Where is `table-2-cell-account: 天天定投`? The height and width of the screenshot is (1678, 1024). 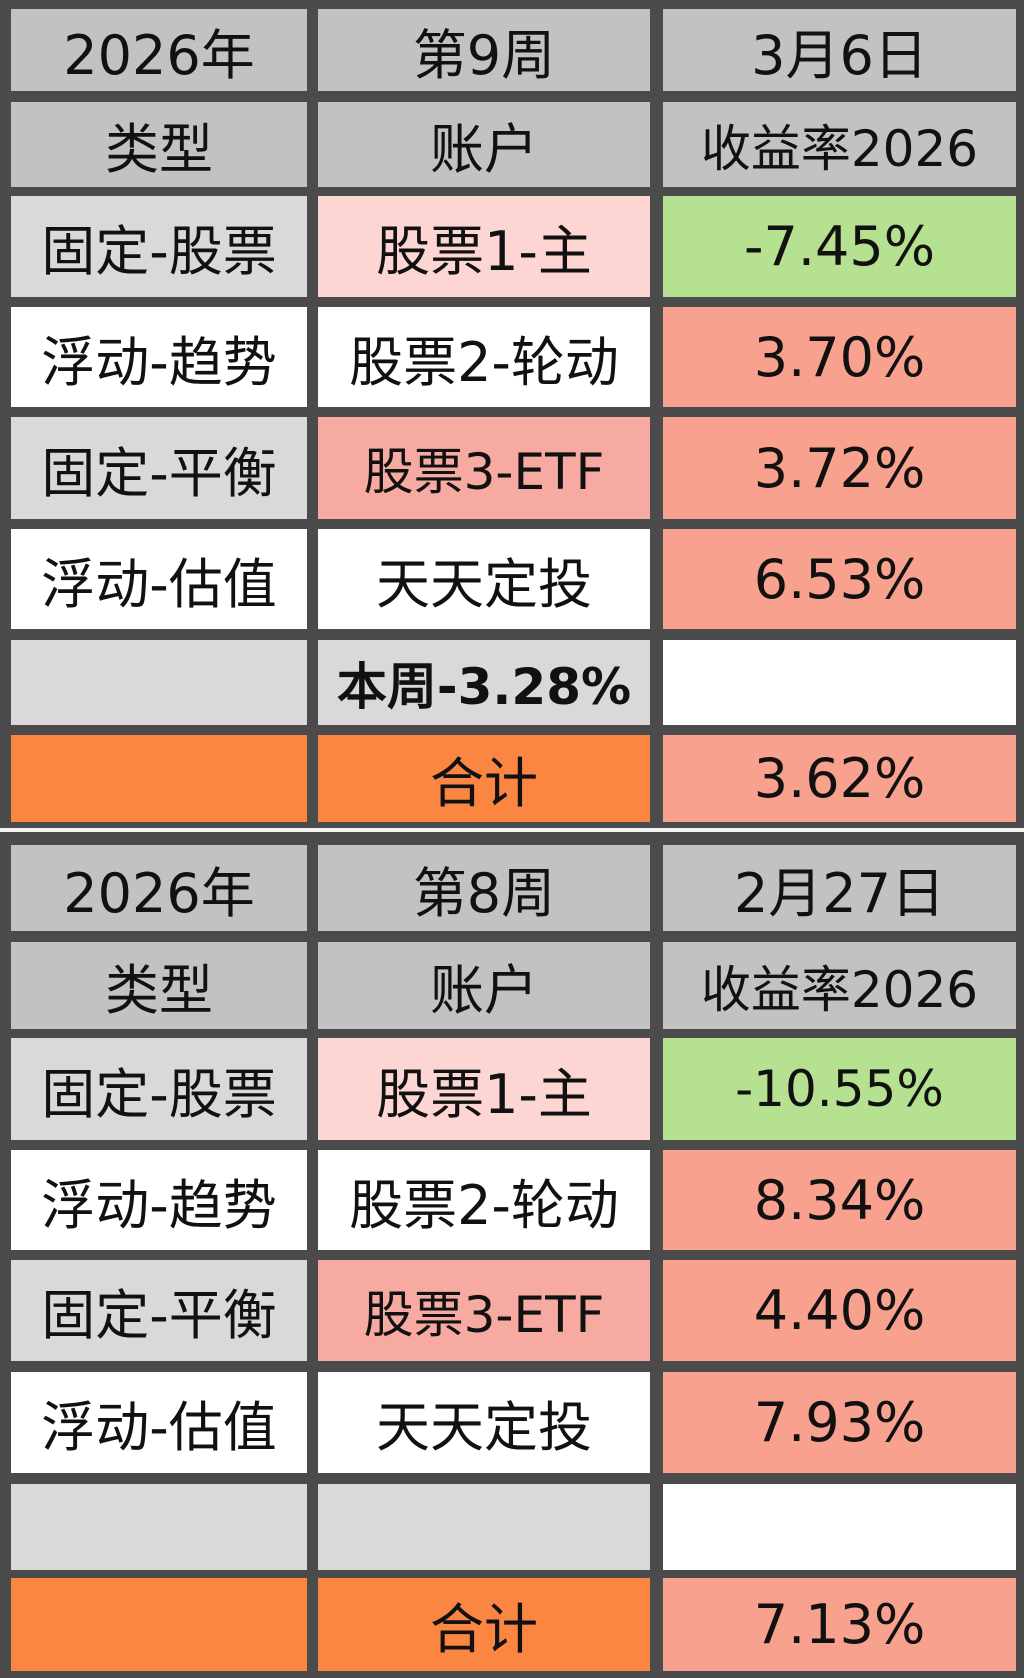
table-2-cell-account: 天天定投 is located at coordinates (484, 1422).